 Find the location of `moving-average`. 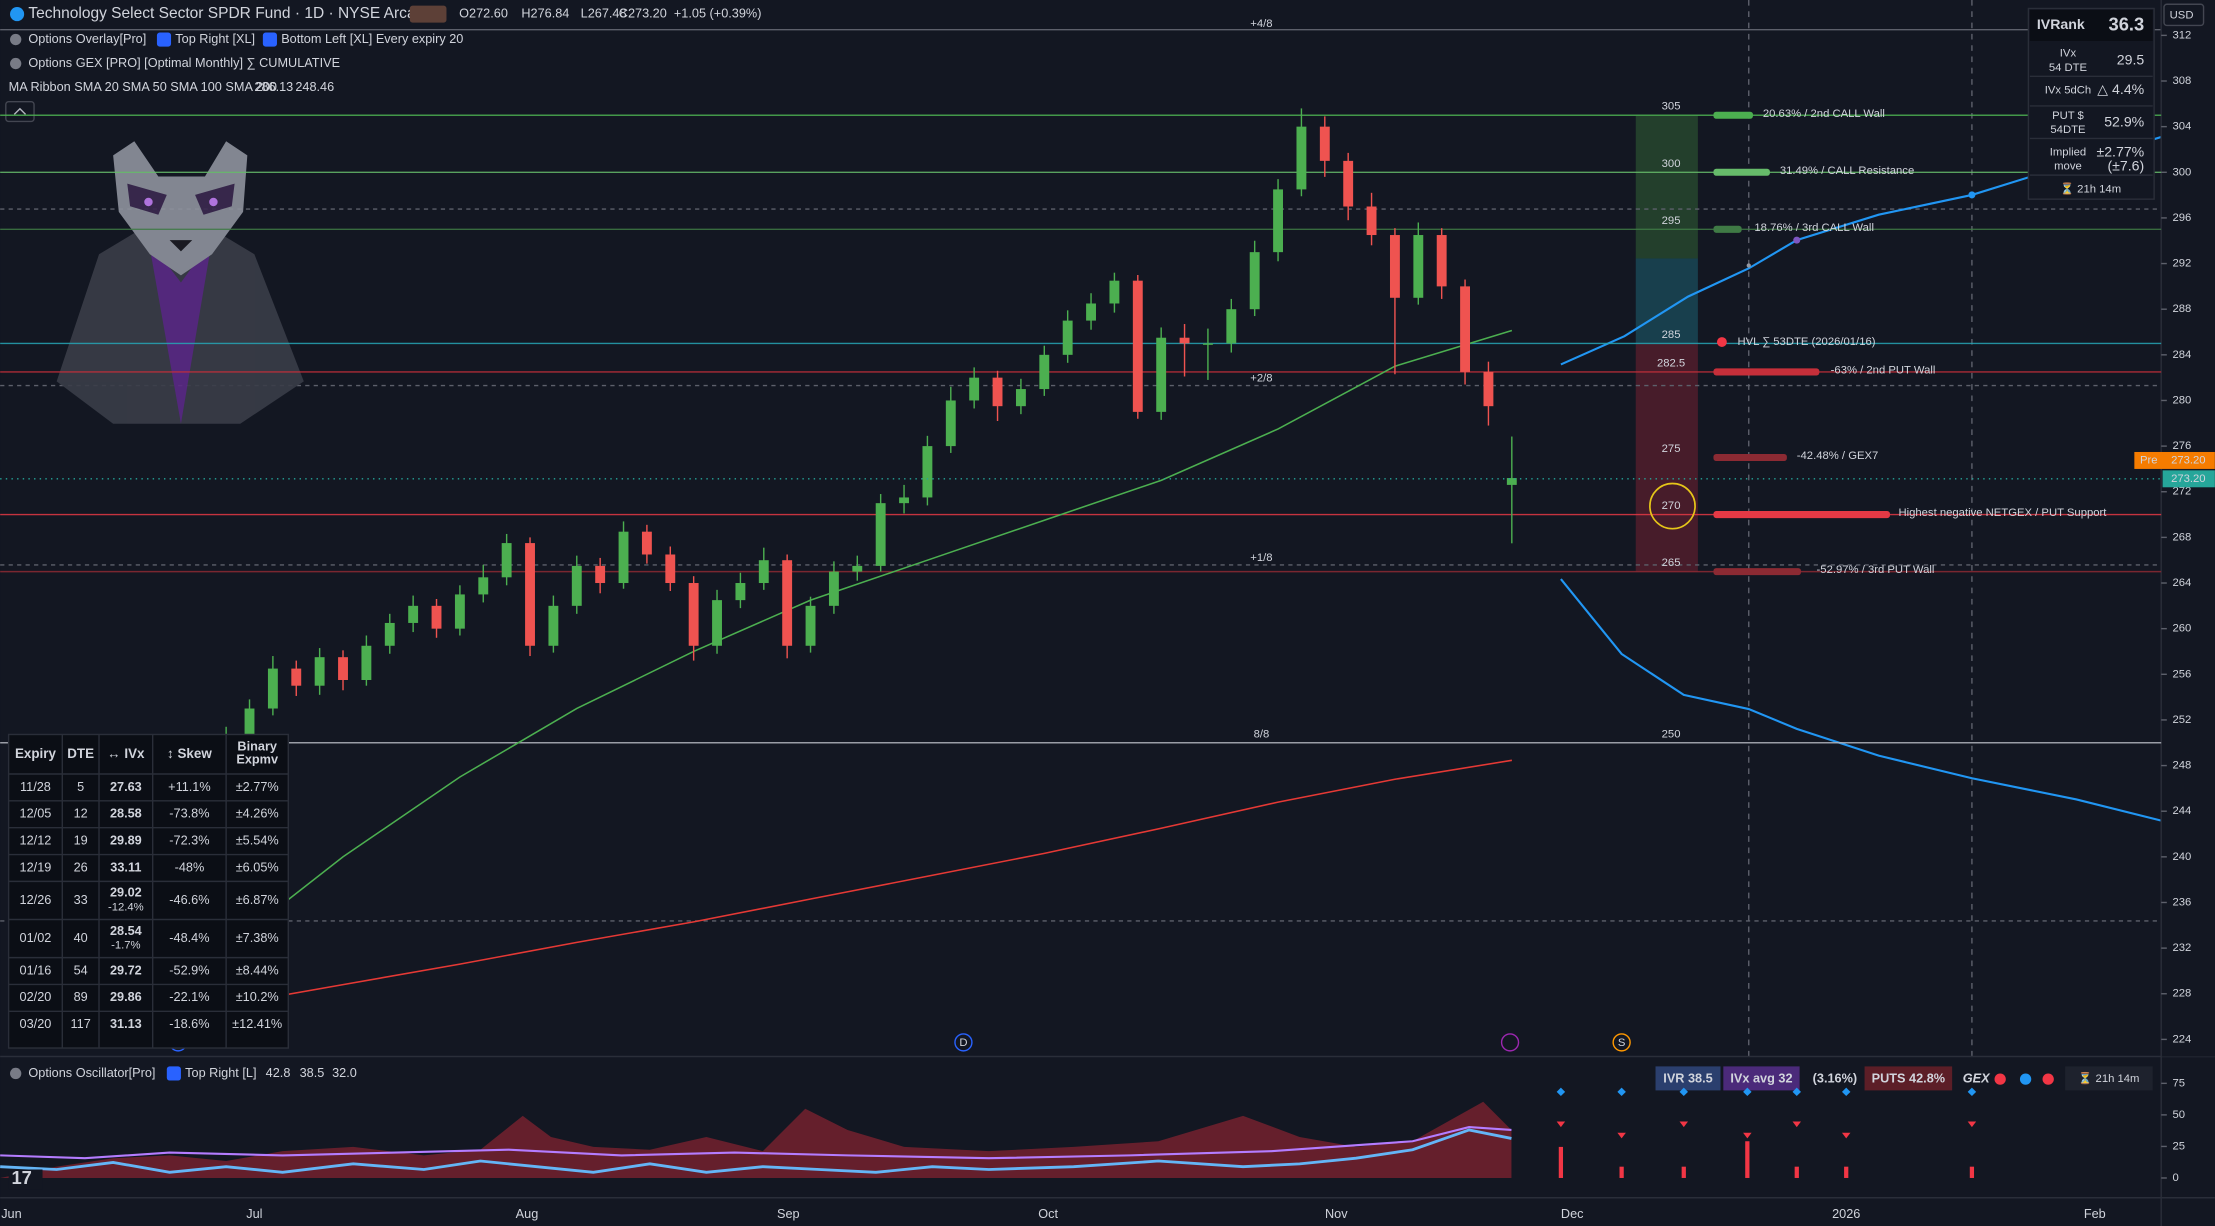

moving-average is located at coordinates (869, 883).